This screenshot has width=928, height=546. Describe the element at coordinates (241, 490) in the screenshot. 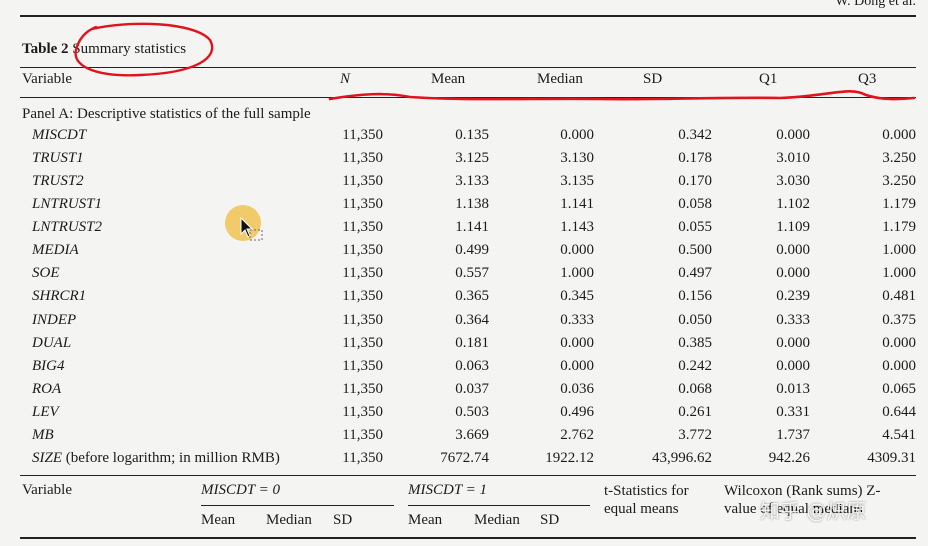

I see `panel-b-group0-header: MISCDT = 0` at that location.